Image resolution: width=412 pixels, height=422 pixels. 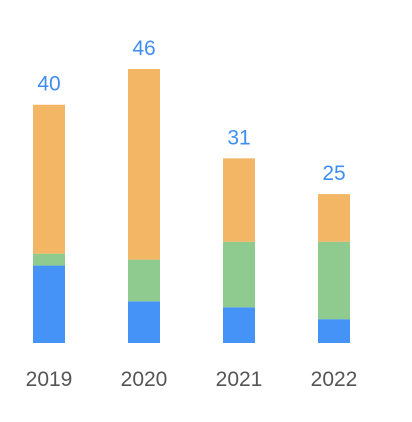 What do you see at coordinates (239, 379) in the screenshot?
I see `x-tick-label: 2021` at bounding box center [239, 379].